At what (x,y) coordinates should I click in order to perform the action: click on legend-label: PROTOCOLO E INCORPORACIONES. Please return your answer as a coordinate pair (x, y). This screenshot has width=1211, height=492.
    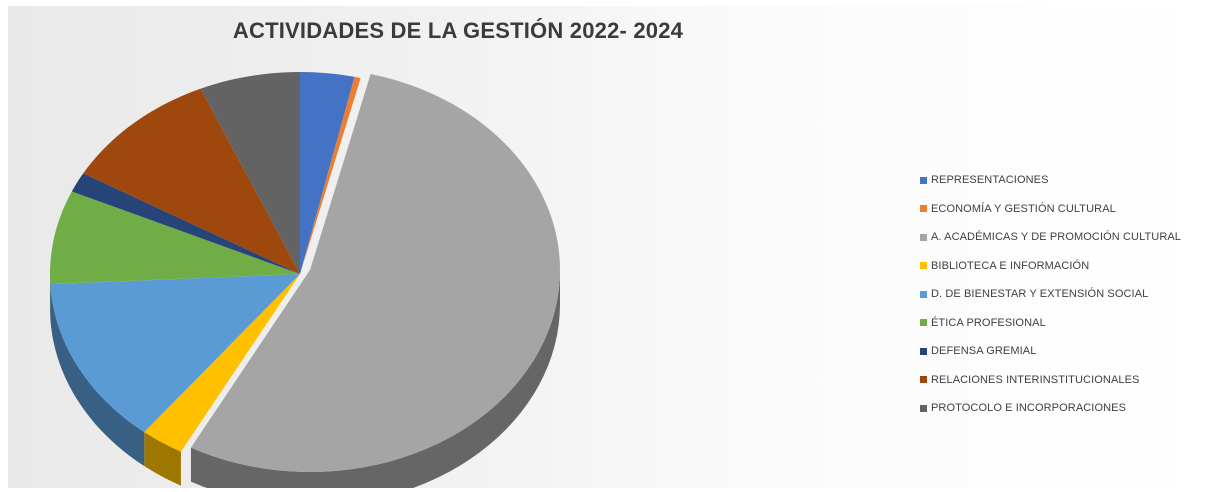
    Looking at the image, I should click on (1029, 408).